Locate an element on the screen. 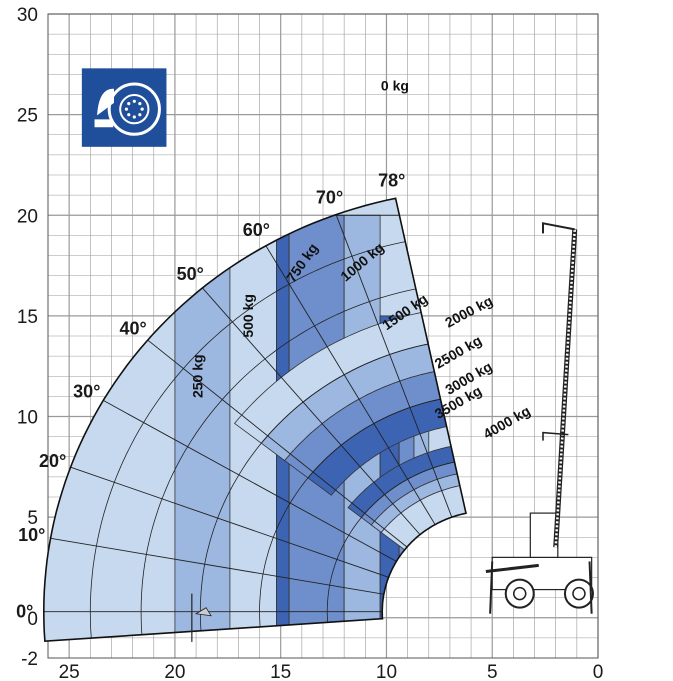 The height and width of the screenshot is (681, 673). y-tick-label: 30 is located at coordinates (27, 15).